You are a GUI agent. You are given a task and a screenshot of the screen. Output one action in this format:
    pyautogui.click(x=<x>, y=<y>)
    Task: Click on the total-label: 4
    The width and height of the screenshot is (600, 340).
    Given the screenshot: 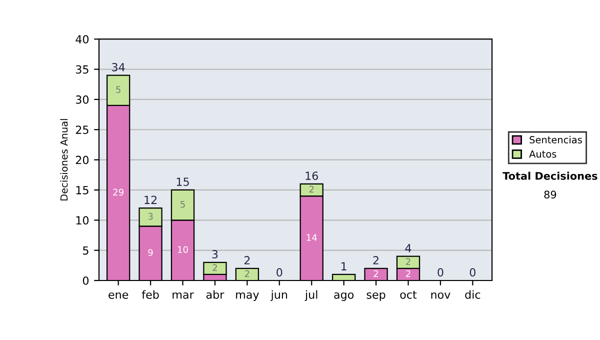 What is the action you would take?
    pyautogui.click(x=408, y=248)
    